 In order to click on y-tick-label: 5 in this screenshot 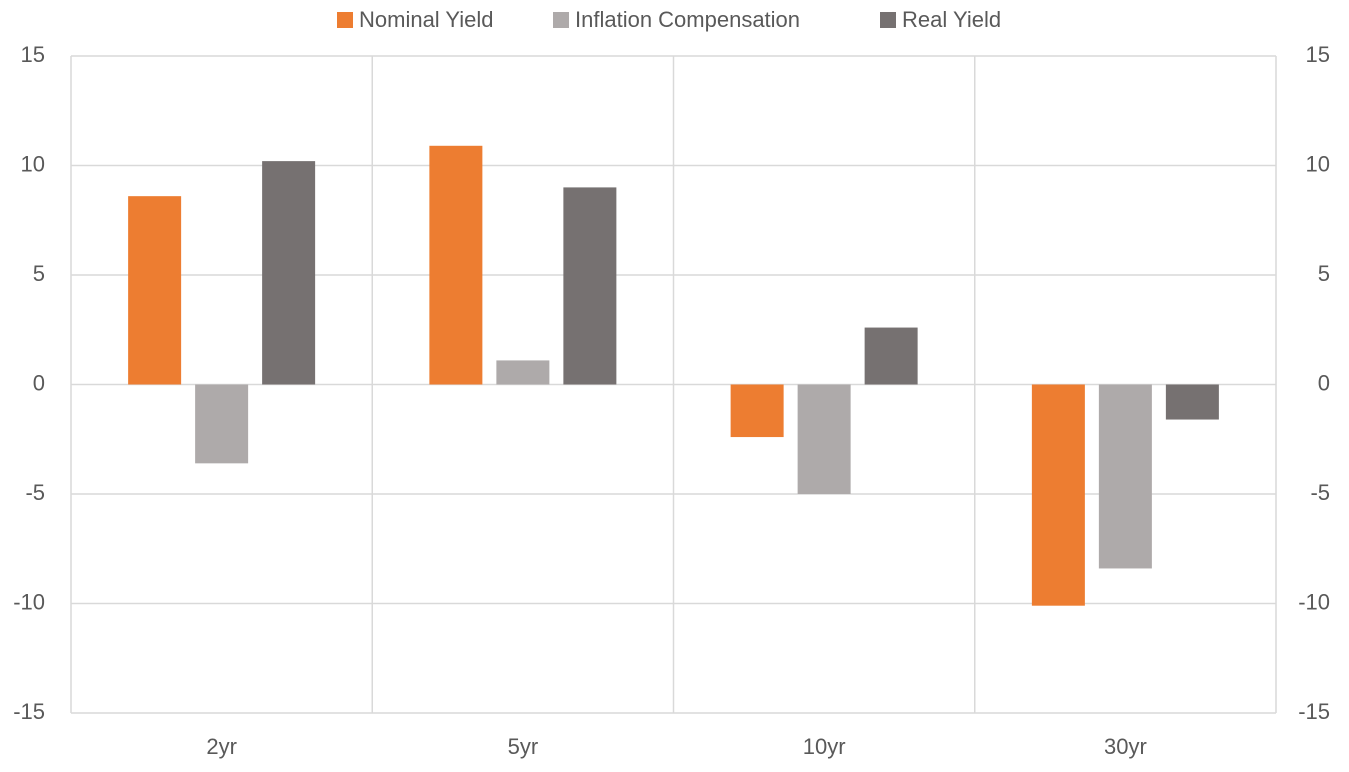, I will do `click(39, 273)`.